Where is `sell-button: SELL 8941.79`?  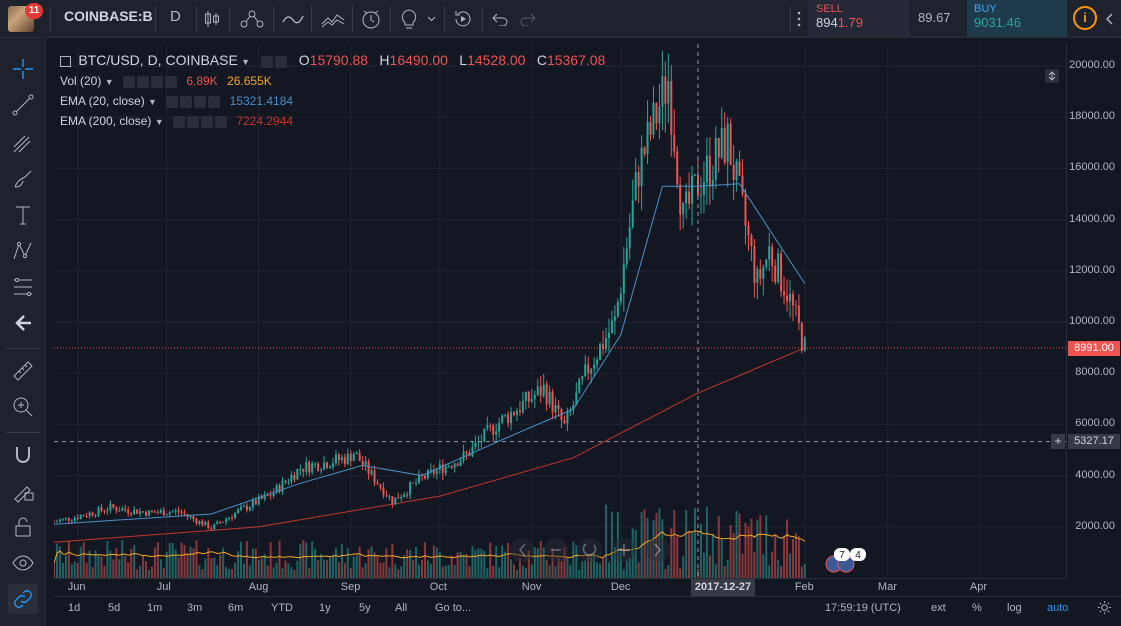 sell-button: SELL 8941.79 is located at coordinates (859, 18).